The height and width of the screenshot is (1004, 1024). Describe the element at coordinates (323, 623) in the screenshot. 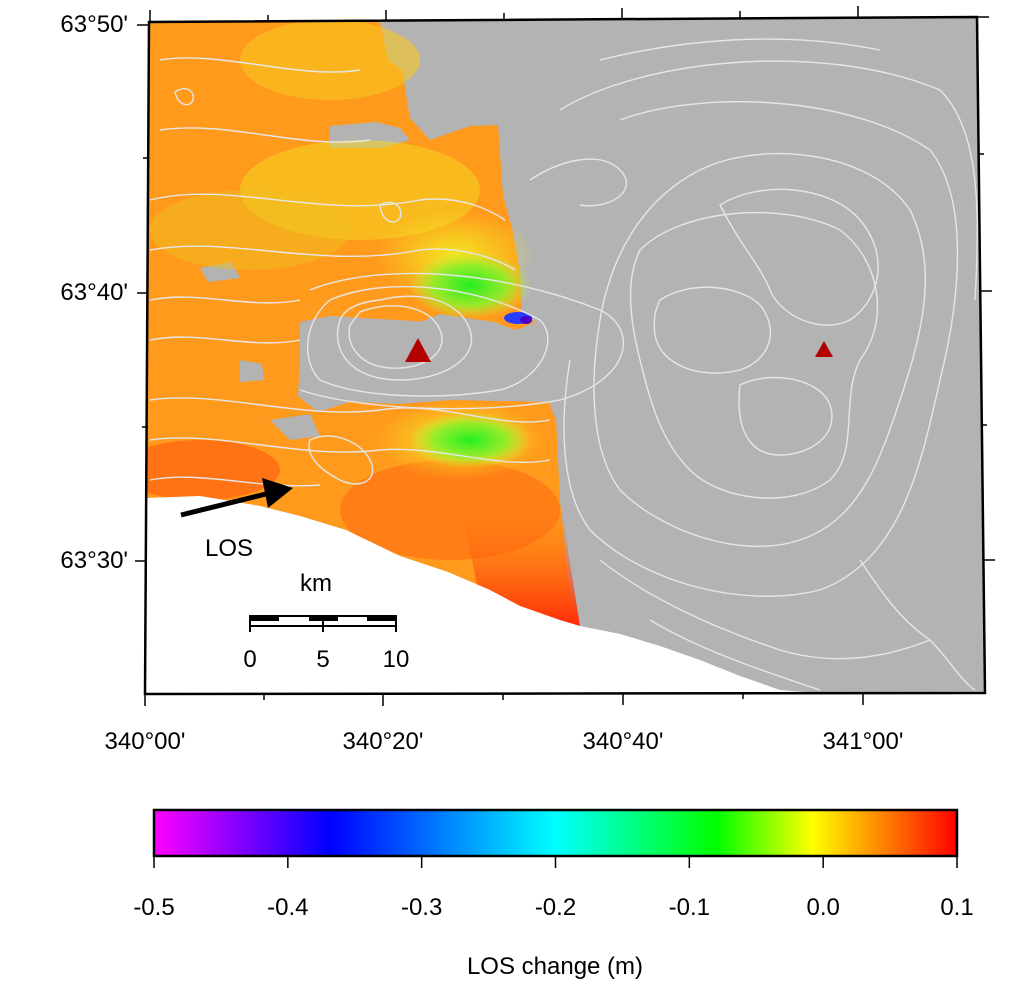

I see `scale-bar` at that location.